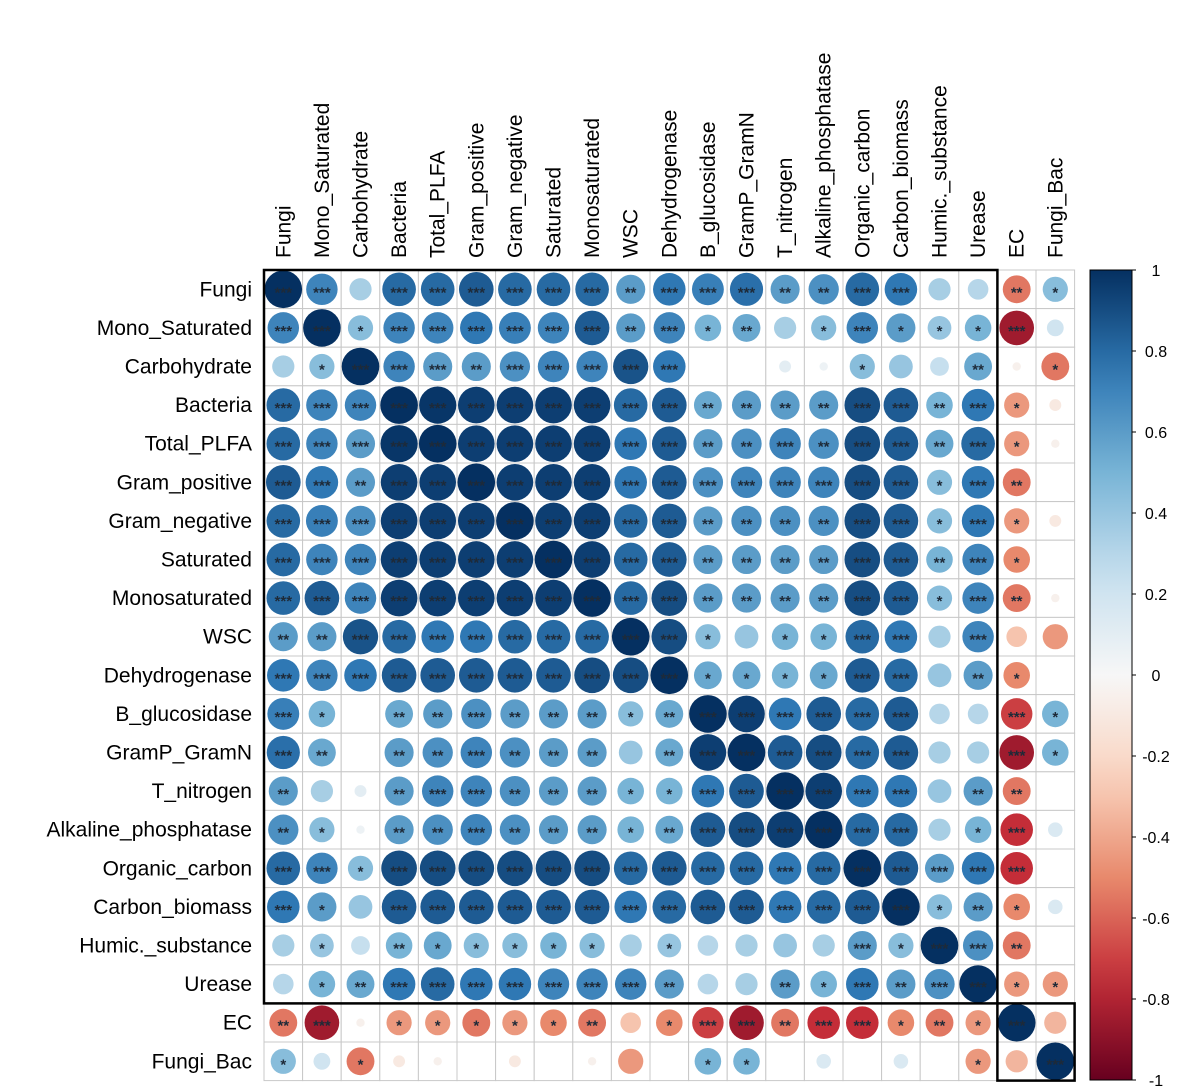 This screenshot has height=1092, width=1181. I want to click on col-label-Alkaline_phosphatase: Alkaline_phosphatase, so click(824, 155).